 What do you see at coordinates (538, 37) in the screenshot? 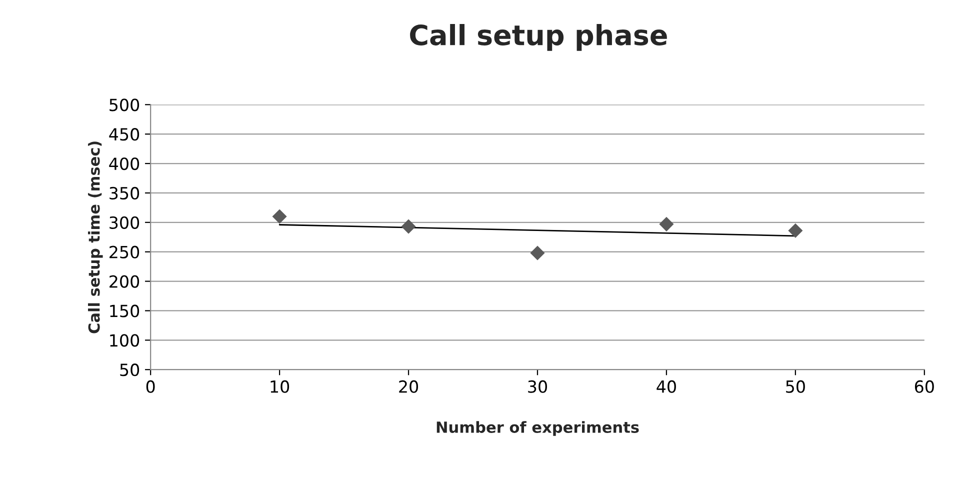
I see `chart-title: Call setup phase` at bounding box center [538, 37].